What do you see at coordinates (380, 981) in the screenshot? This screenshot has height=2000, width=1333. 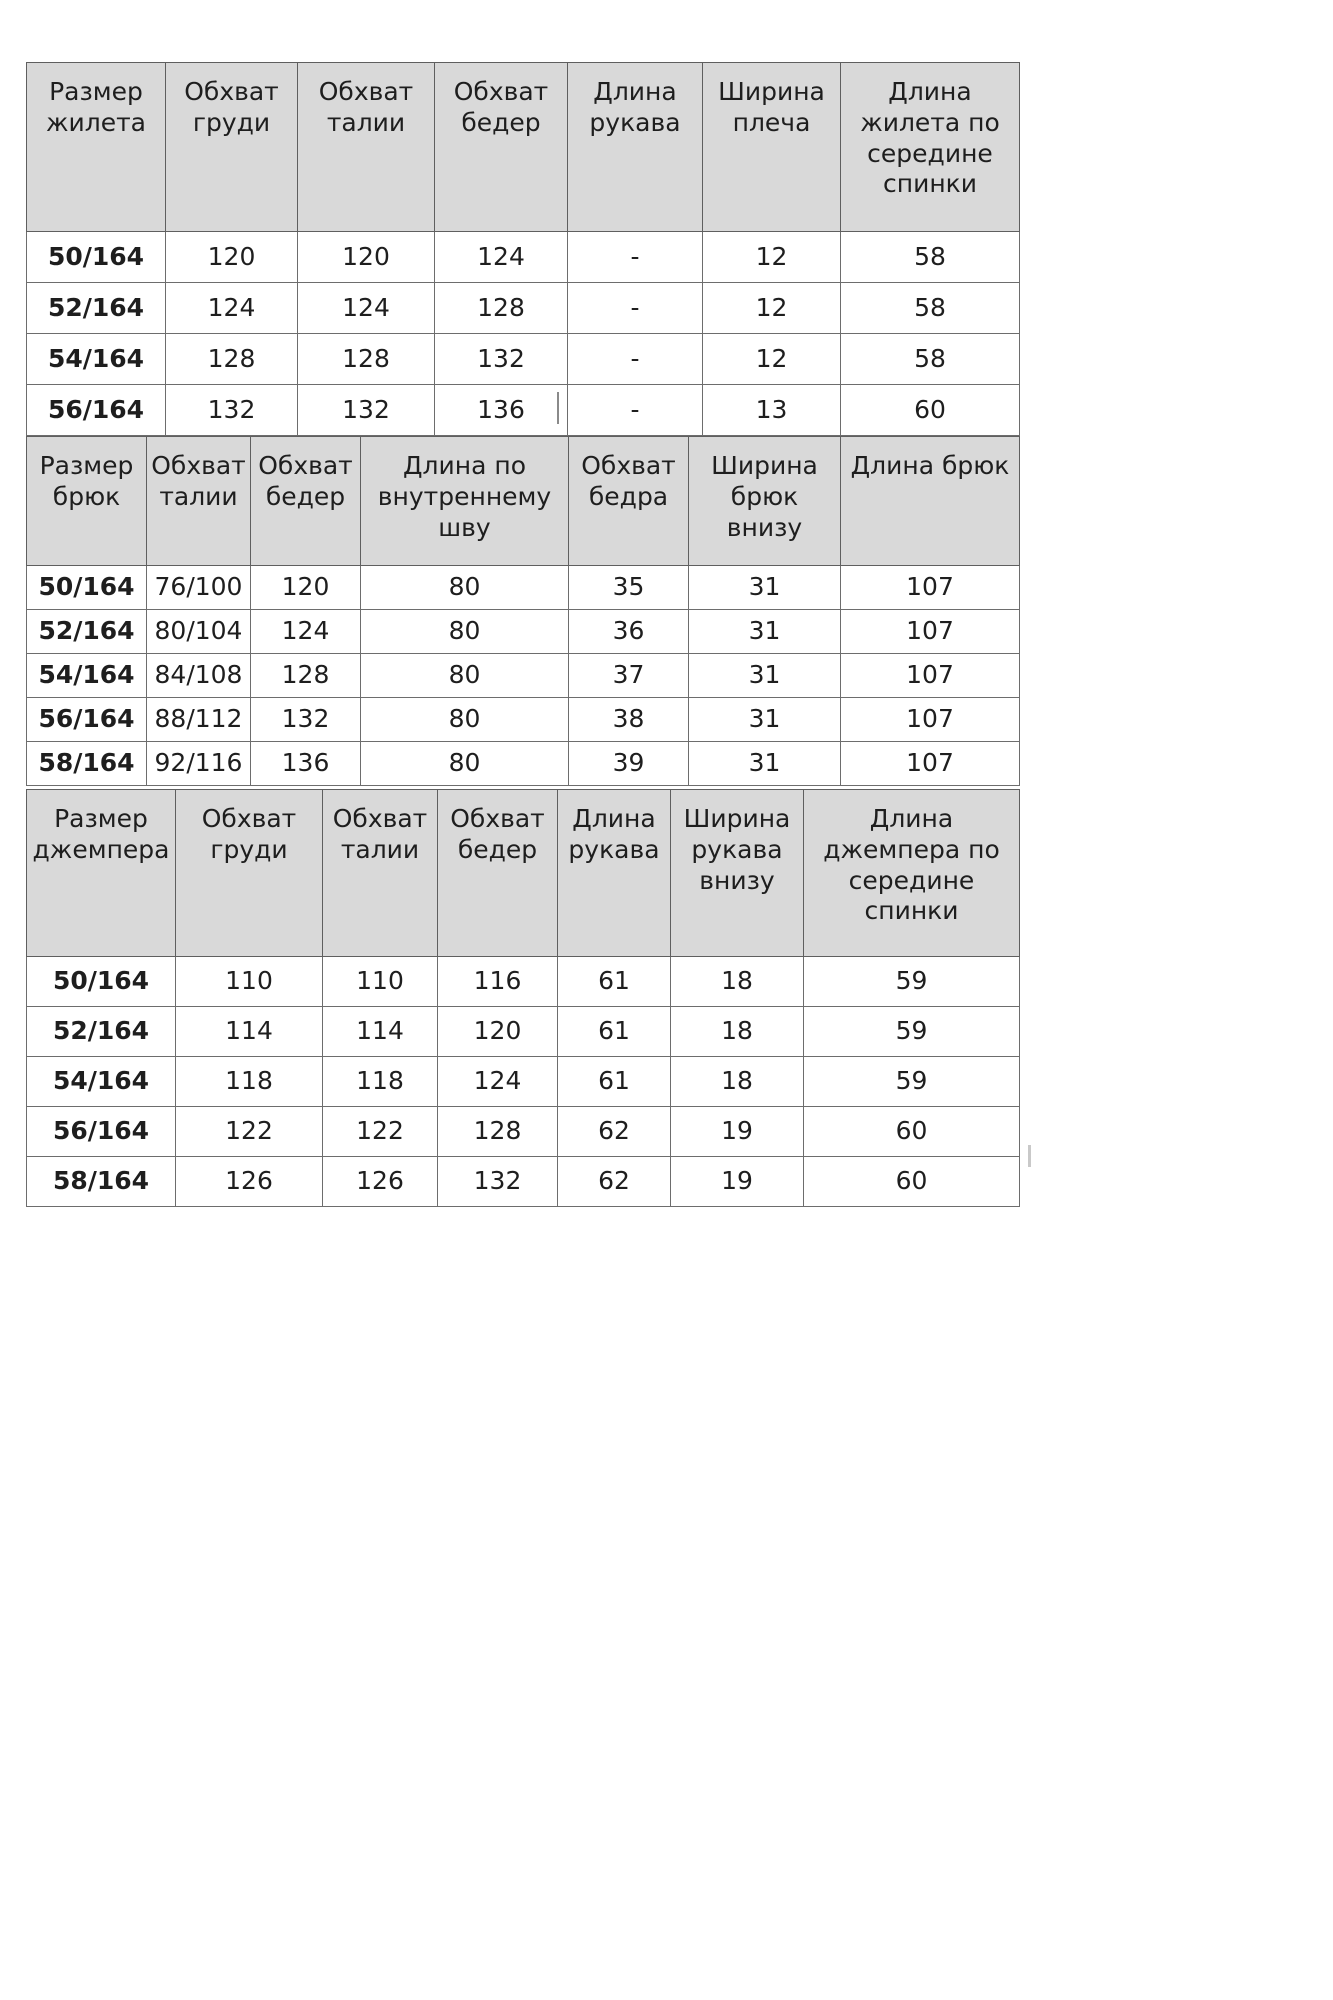 I see `cell-waist: 110` at bounding box center [380, 981].